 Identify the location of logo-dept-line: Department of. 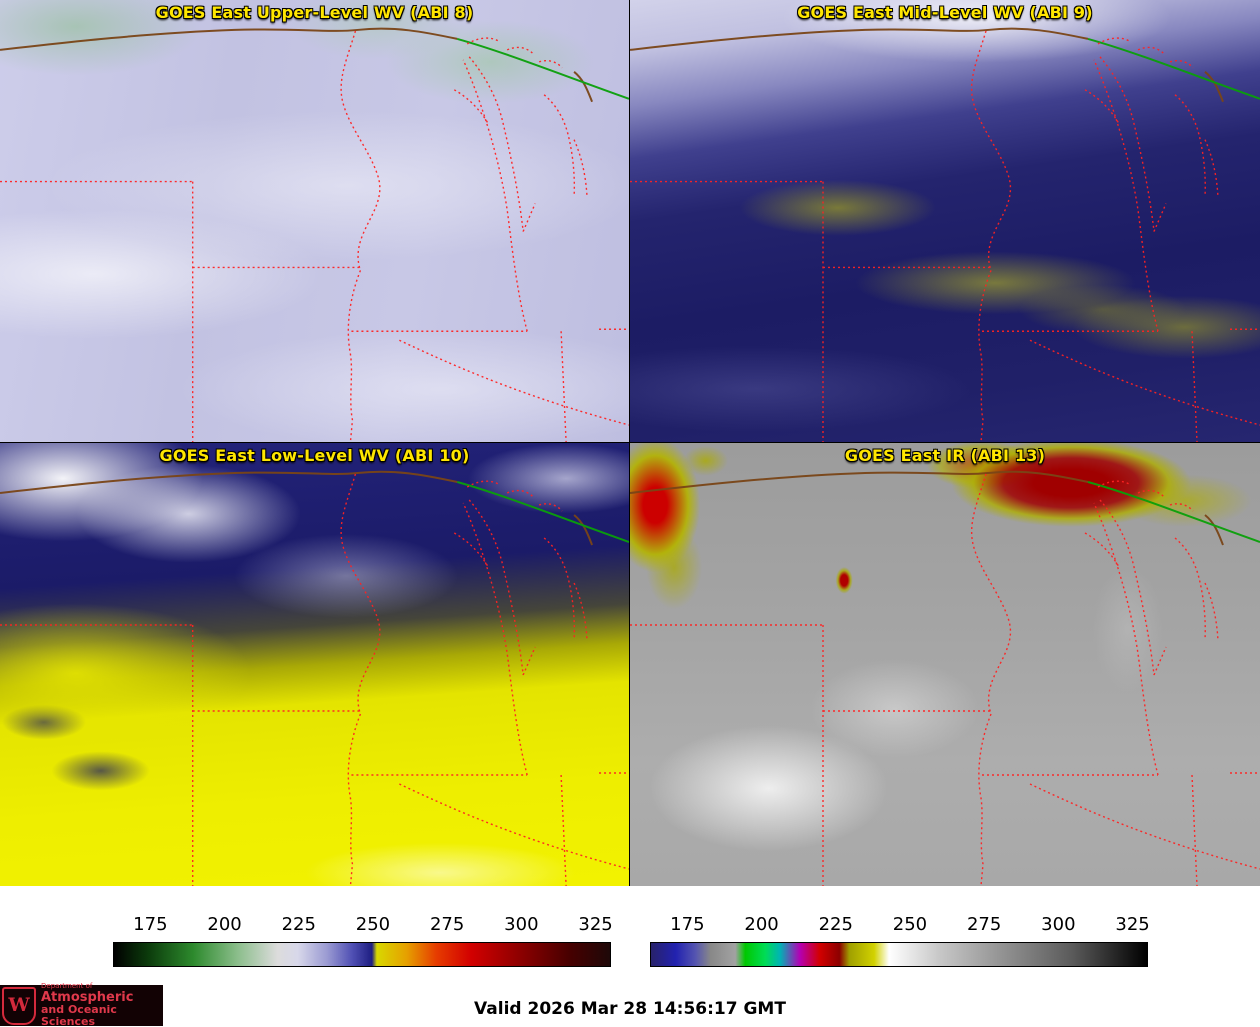
(67, 986).